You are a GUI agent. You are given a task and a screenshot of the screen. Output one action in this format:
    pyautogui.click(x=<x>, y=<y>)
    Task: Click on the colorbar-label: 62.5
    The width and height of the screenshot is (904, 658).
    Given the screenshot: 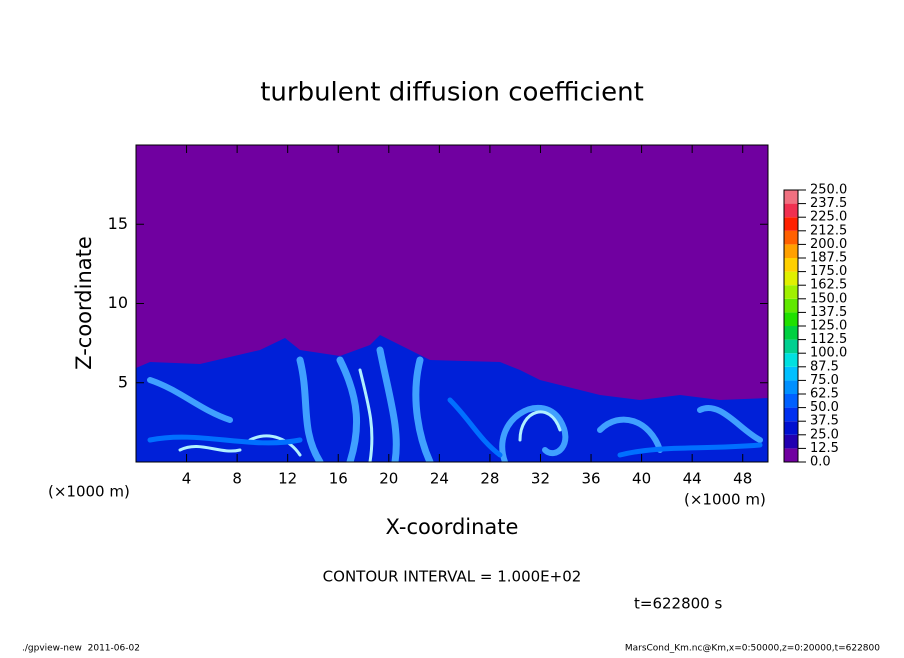 What is the action you would take?
    pyautogui.click(x=824, y=394)
    